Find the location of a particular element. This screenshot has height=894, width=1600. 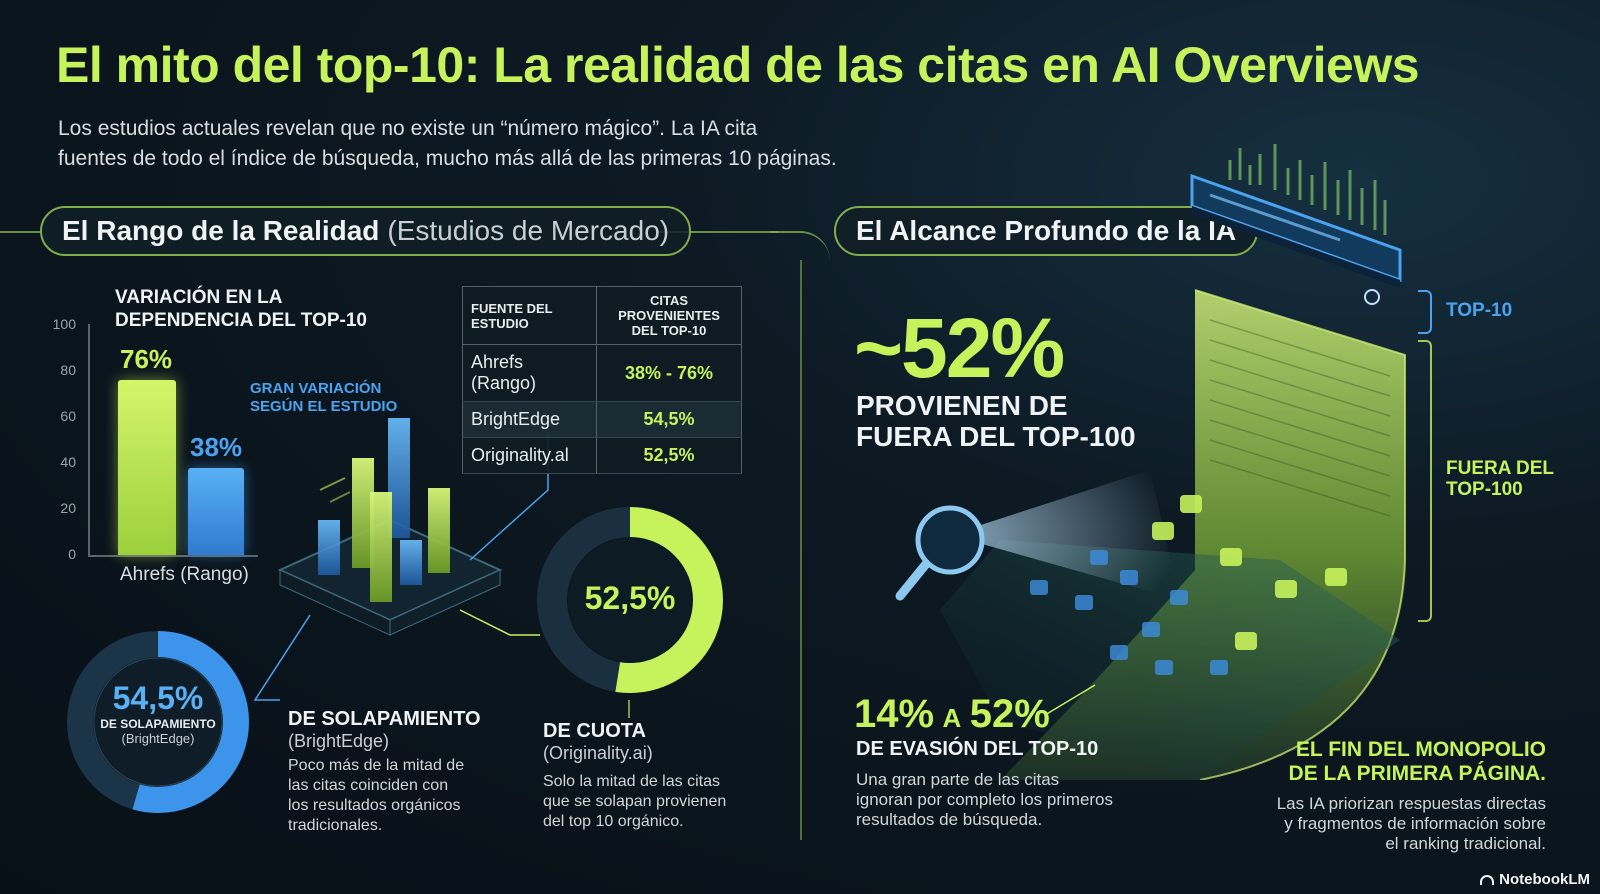

table-row: BrightEdge 54,5% is located at coordinates (602, 419).